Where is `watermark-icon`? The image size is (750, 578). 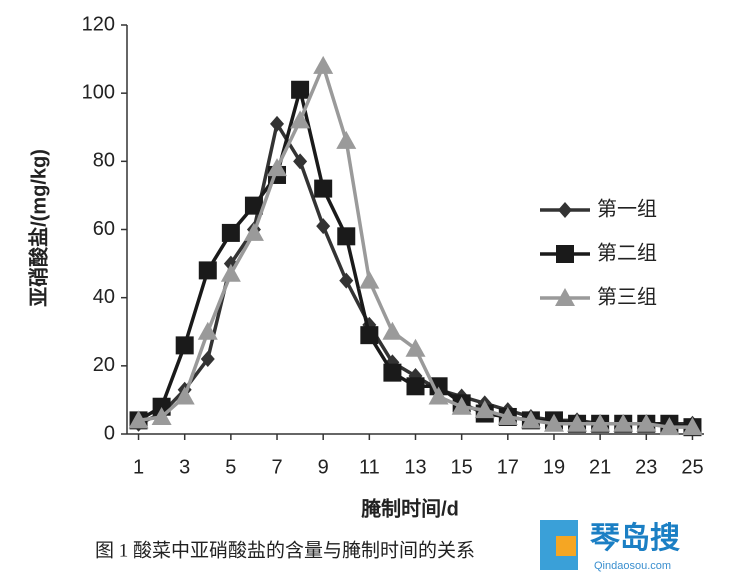
watermark-icon is located at coordinates (566, 546).